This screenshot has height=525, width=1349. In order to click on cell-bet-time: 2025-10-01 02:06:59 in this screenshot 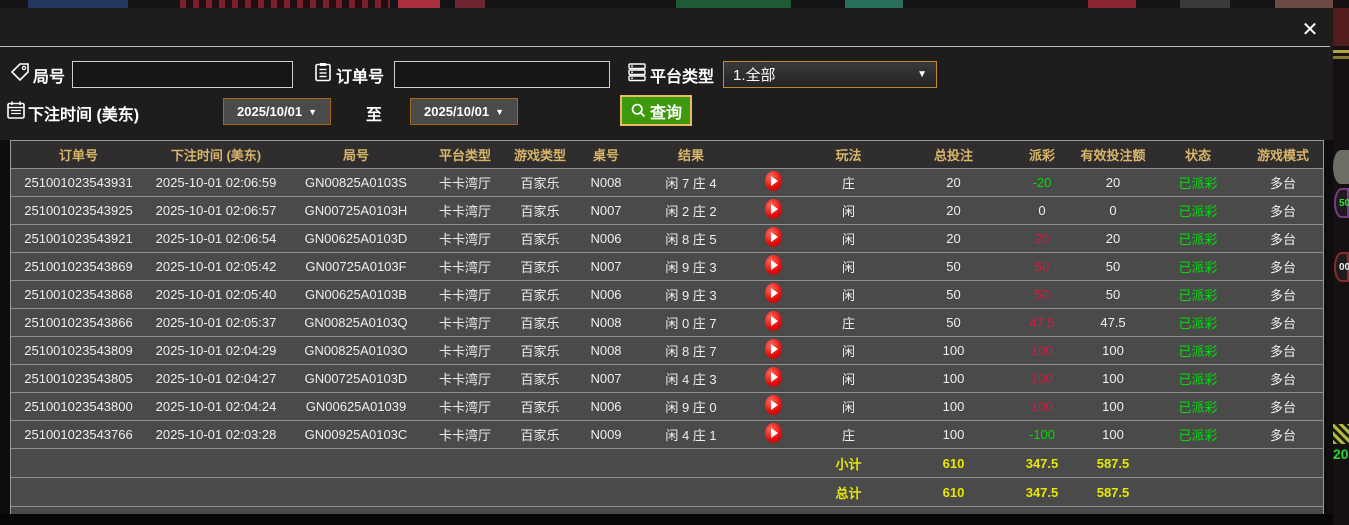, I will do `click(216, 182)`.